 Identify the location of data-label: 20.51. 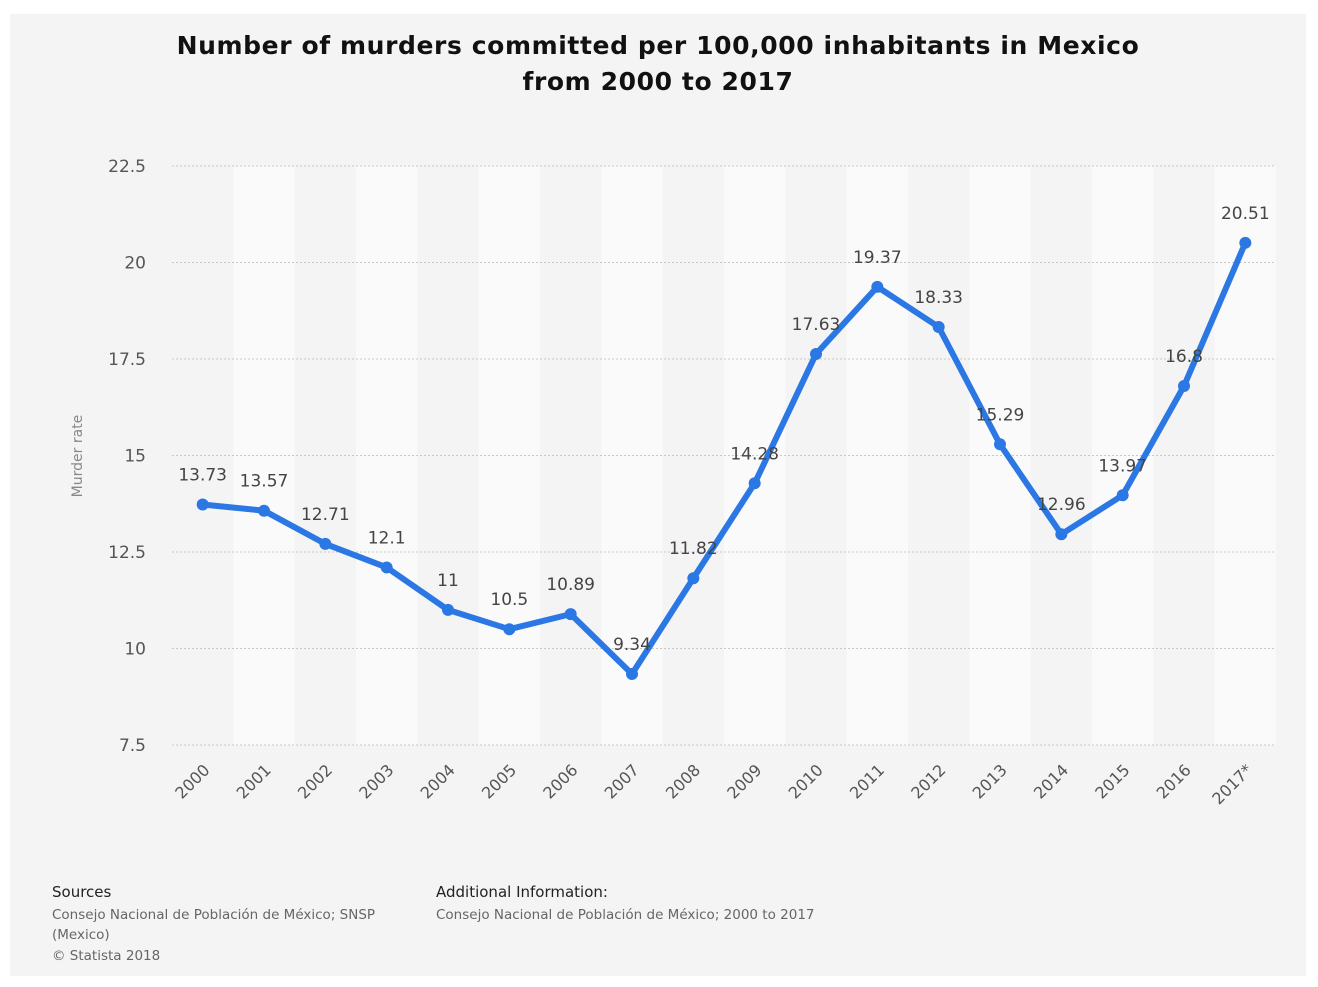
(1245, 214).